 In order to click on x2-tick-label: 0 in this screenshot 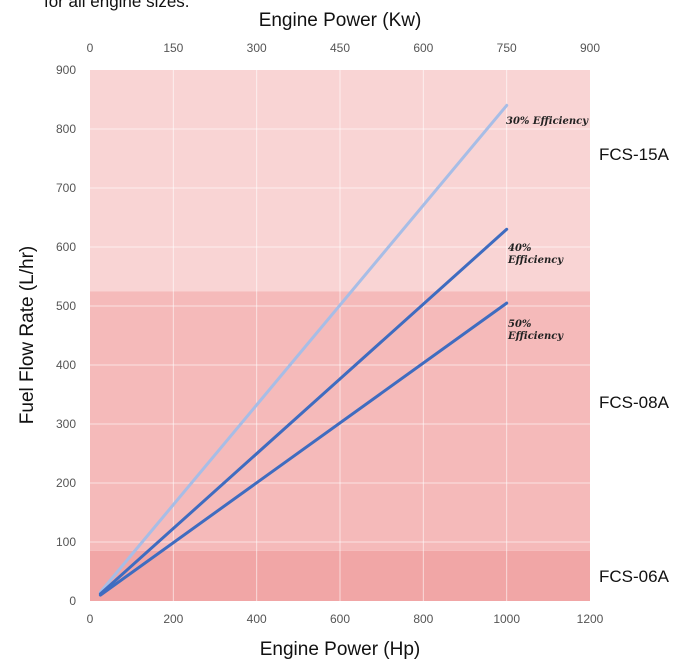, I will do `click(90, 48)`.